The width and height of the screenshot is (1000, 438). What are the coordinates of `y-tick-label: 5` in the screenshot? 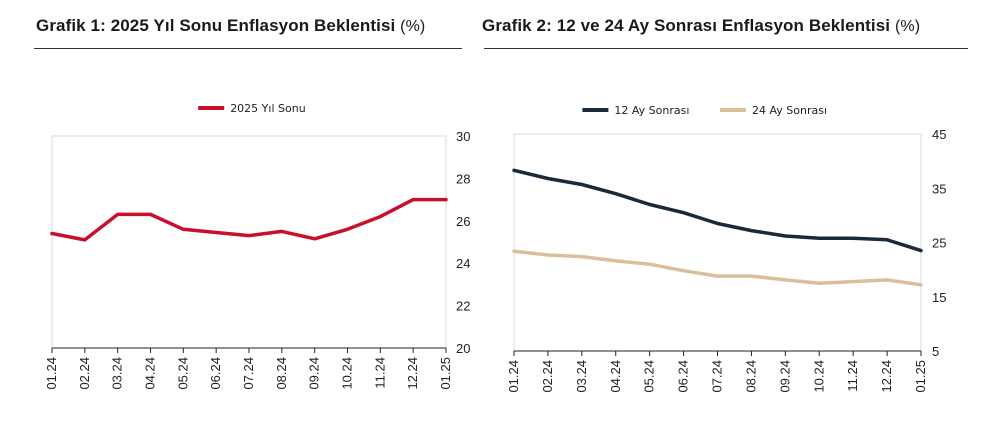 It's located at (935, 351).